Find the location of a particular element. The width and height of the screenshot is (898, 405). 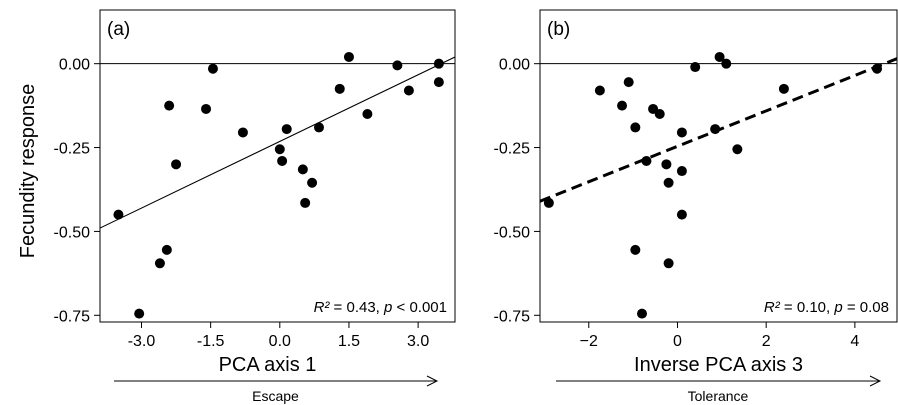

stat-r2-value: = 0.10, is located at coordinates (807, 307).